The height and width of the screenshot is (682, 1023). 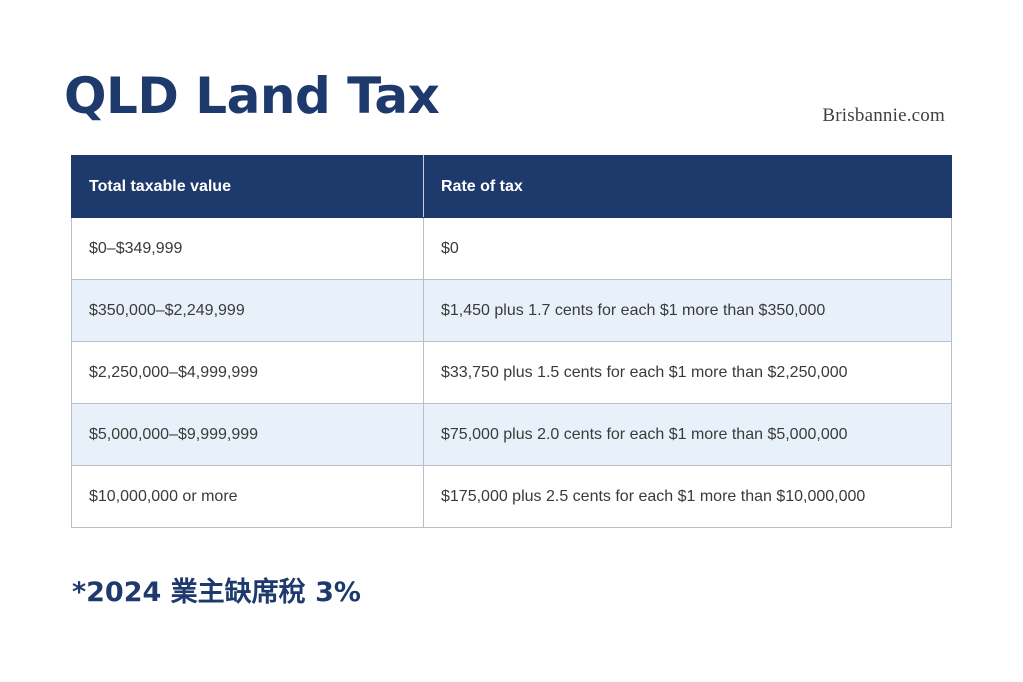 I want to click on table-header-row: Total taxable value Rate of tax, so click(x=511, y=186).